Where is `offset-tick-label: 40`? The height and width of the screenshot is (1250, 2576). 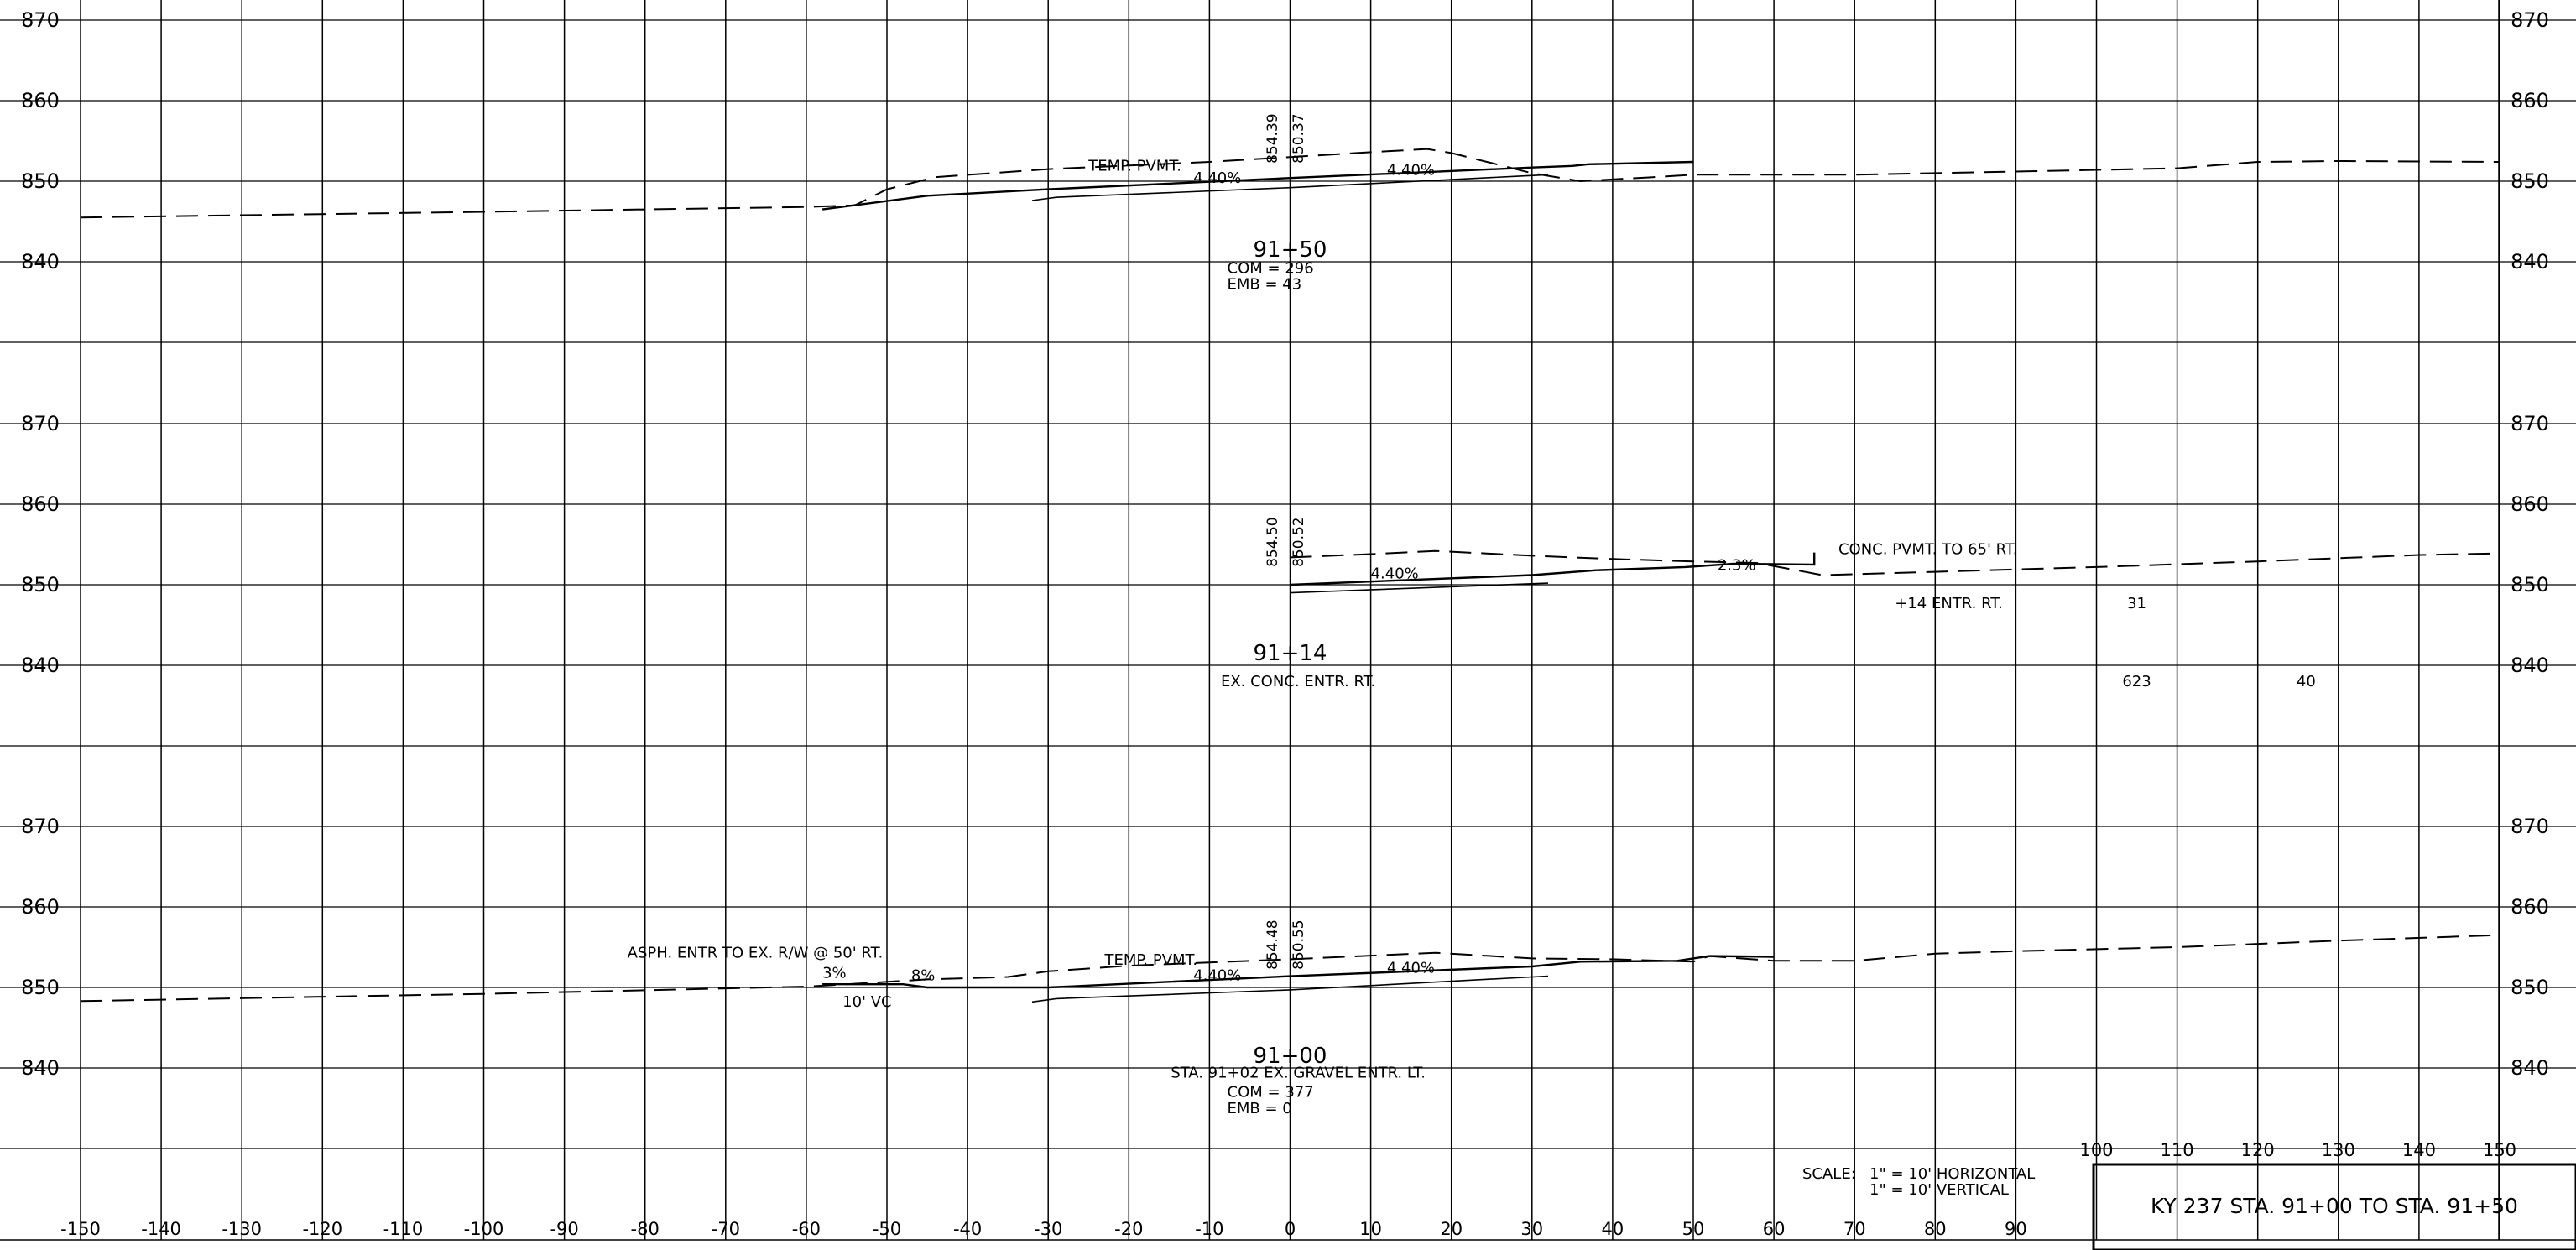 offset-tick-label: 40 is located at coordinates (1613, 1229).